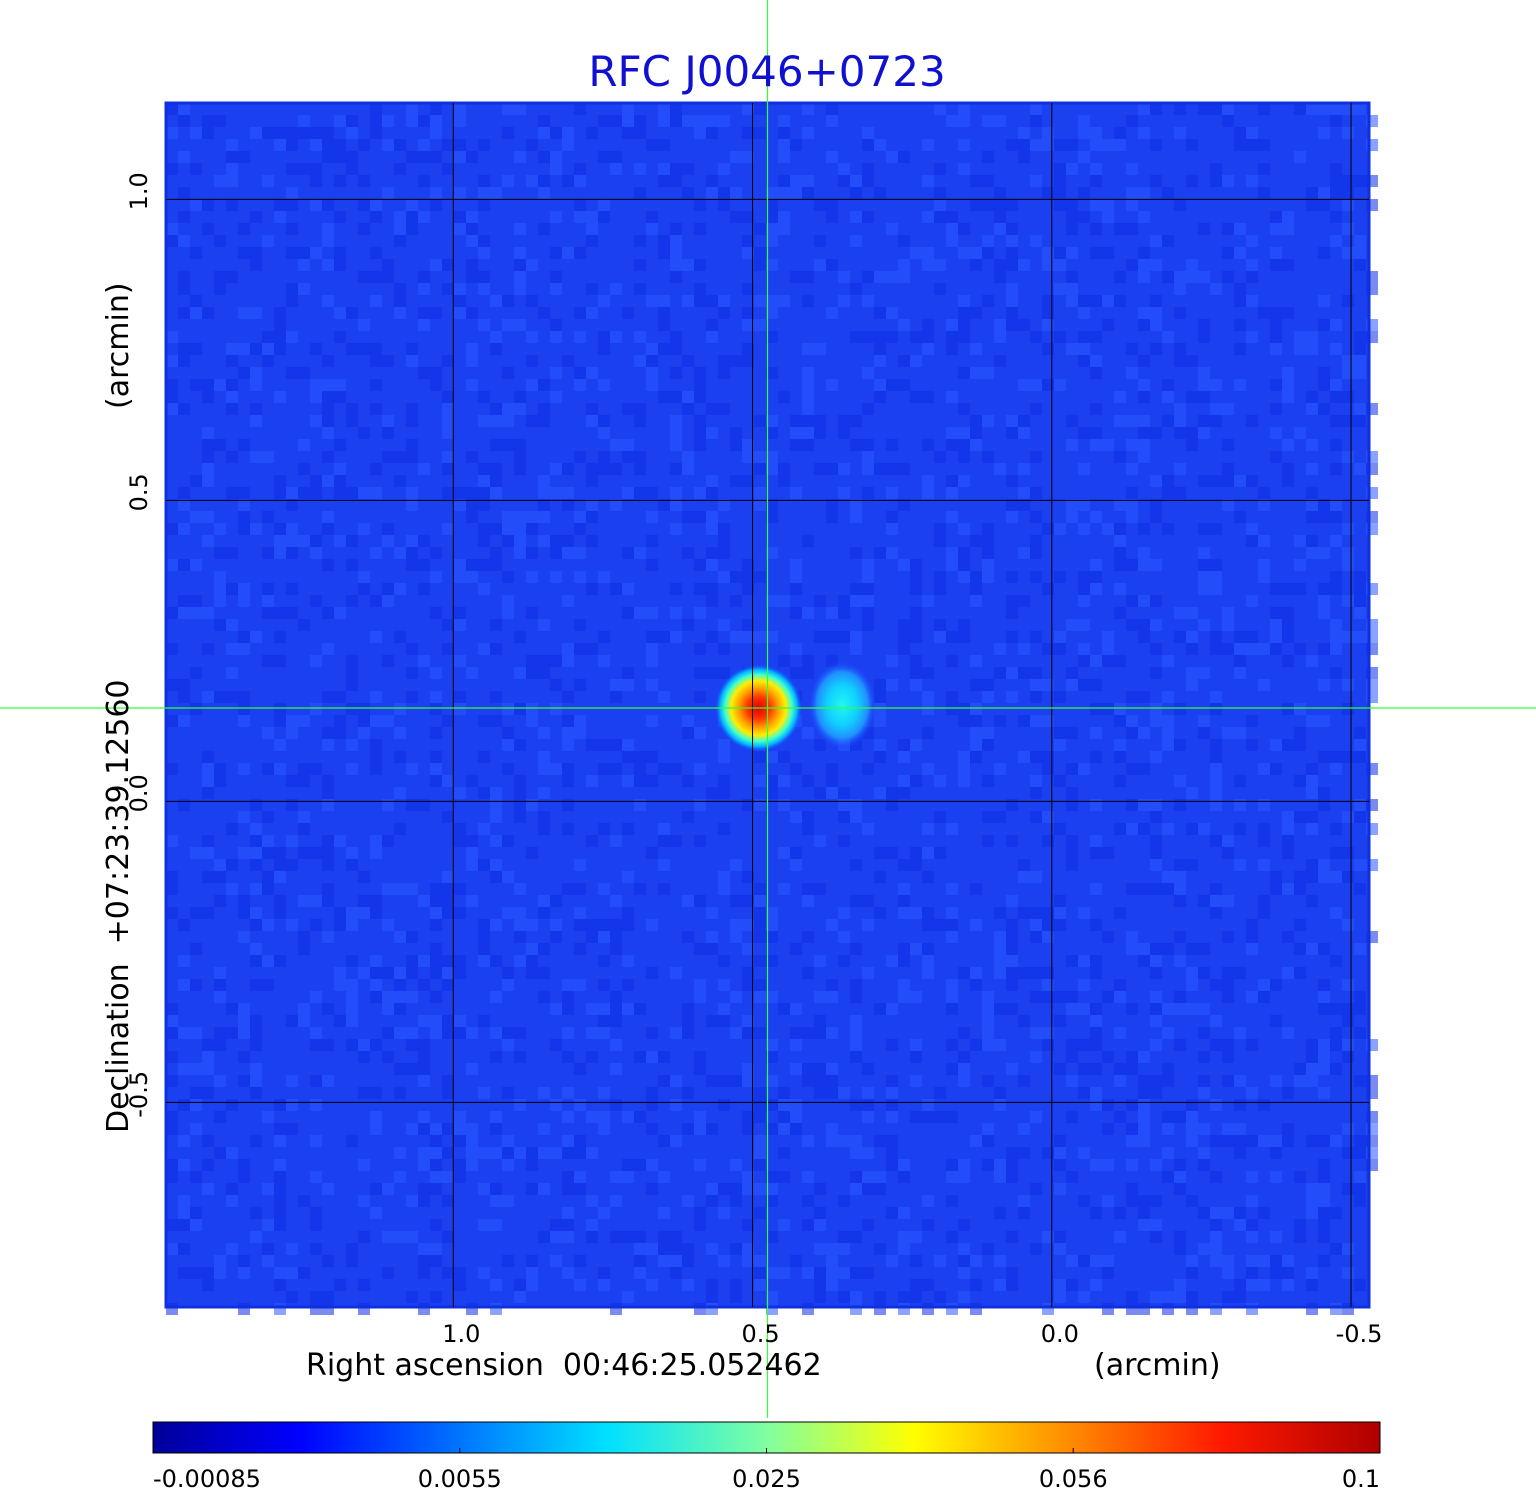 The image size is (1536, 1511). Describe the element at coordinates (1361, 1479) in the screenshot. I see `colorbar-tick-label: 0.1` at that location.